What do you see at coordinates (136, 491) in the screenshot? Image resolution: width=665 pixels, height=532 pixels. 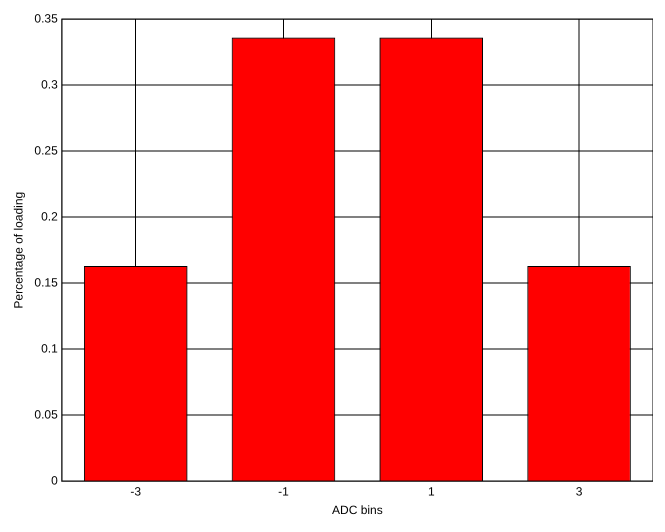 I see `x-tick-label: -3` at bounding box center [136, 491].